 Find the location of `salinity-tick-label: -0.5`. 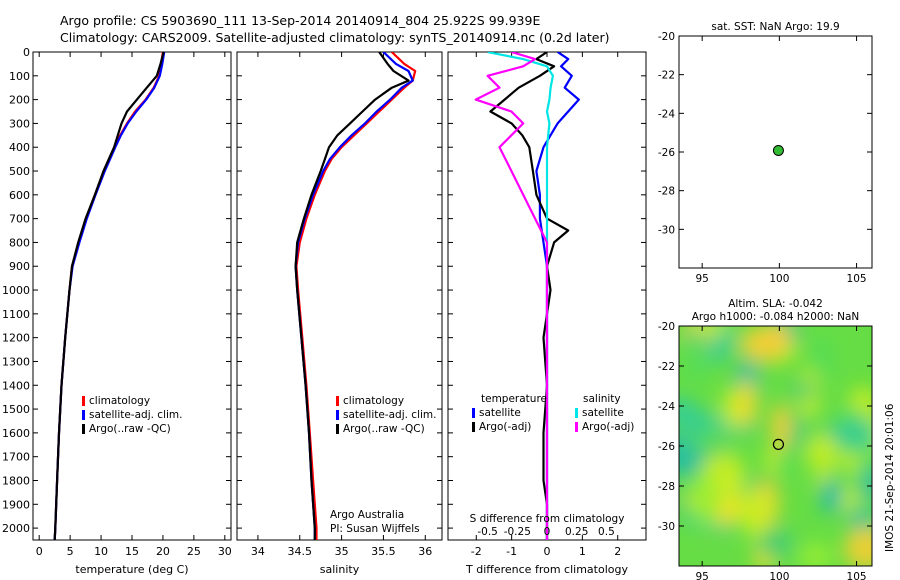

salinity-tick-label: -0.5 is located at coordinates (487, 532).